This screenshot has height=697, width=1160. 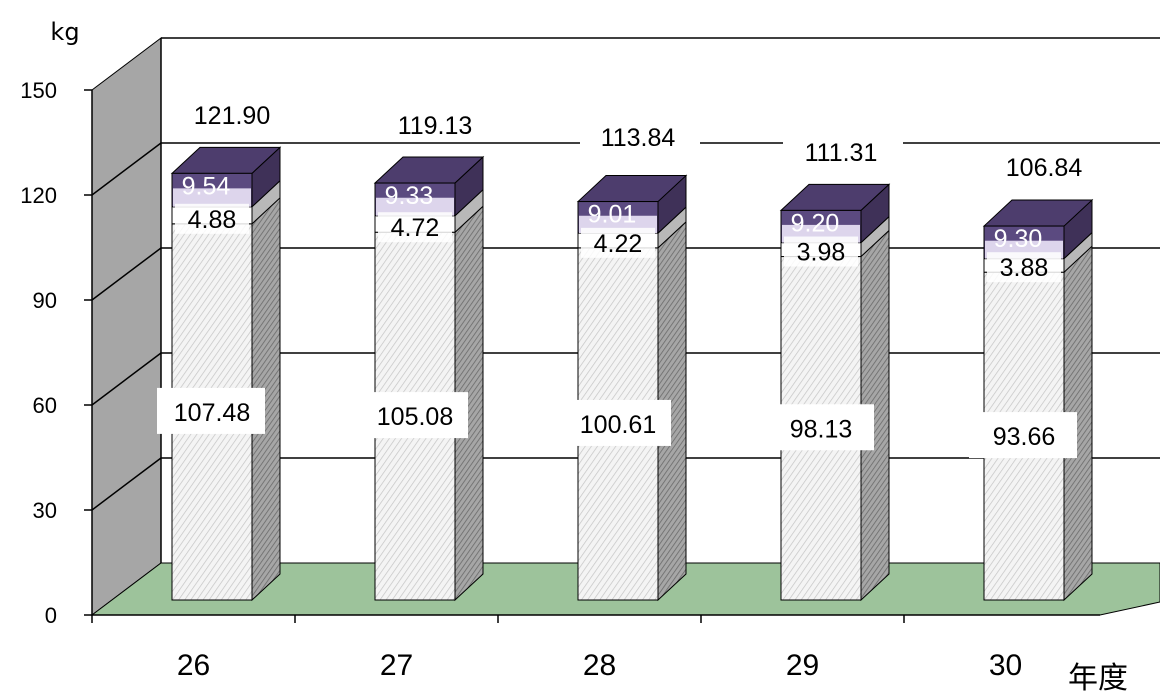 What do you see at coordinates (815, 223) in the screenshot?
I see `data-label-segment-3: 9.20` at bounding box center [815, 223].